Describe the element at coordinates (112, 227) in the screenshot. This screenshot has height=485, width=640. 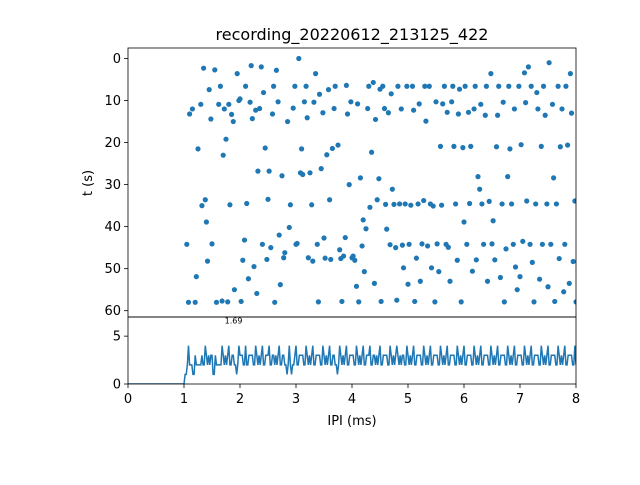
I see `y-tick-label: 40` at that location.